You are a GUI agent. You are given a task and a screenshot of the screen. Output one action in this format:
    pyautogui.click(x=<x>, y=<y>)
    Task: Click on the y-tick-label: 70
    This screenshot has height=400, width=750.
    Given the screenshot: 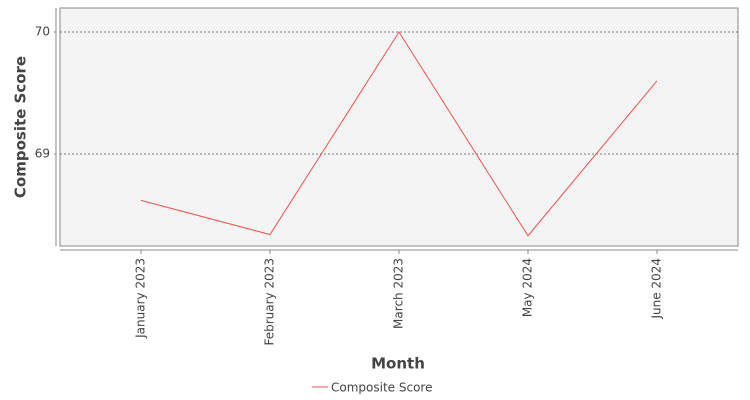 What is the action you would take?
    pyautogui.click(x=42, y=32)
    